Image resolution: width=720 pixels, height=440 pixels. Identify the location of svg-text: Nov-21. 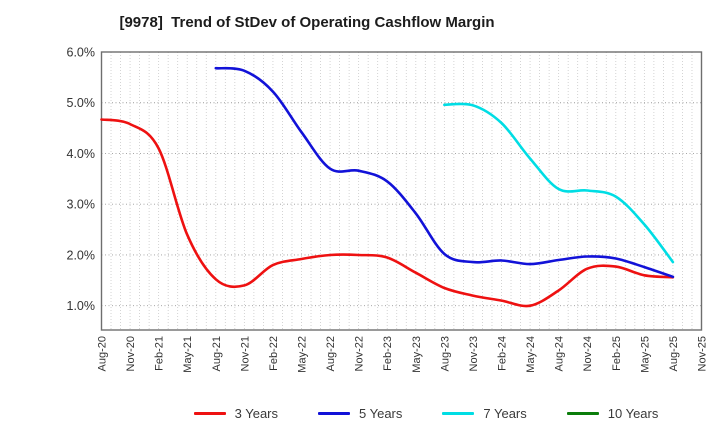
(245, 353).